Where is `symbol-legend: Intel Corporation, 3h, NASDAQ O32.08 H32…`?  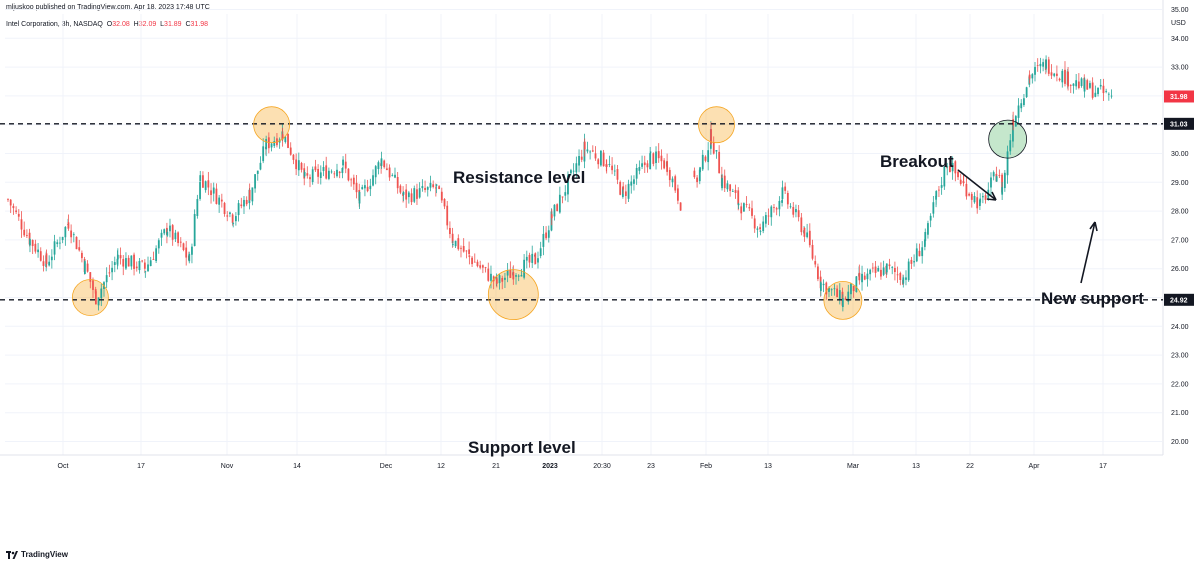
symbol-legend: Intel Corporation, 3h, NASDAQ O32.08 H32… is located at coordinates (107, 24).